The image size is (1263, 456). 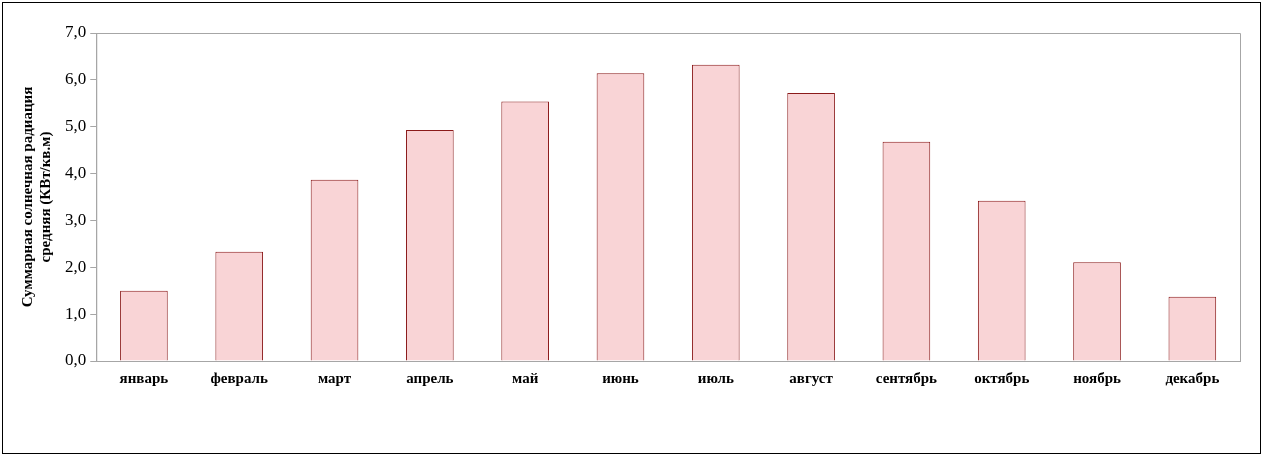 I want to click on y-tick-label: 7,0, so click(x=76, y=32).